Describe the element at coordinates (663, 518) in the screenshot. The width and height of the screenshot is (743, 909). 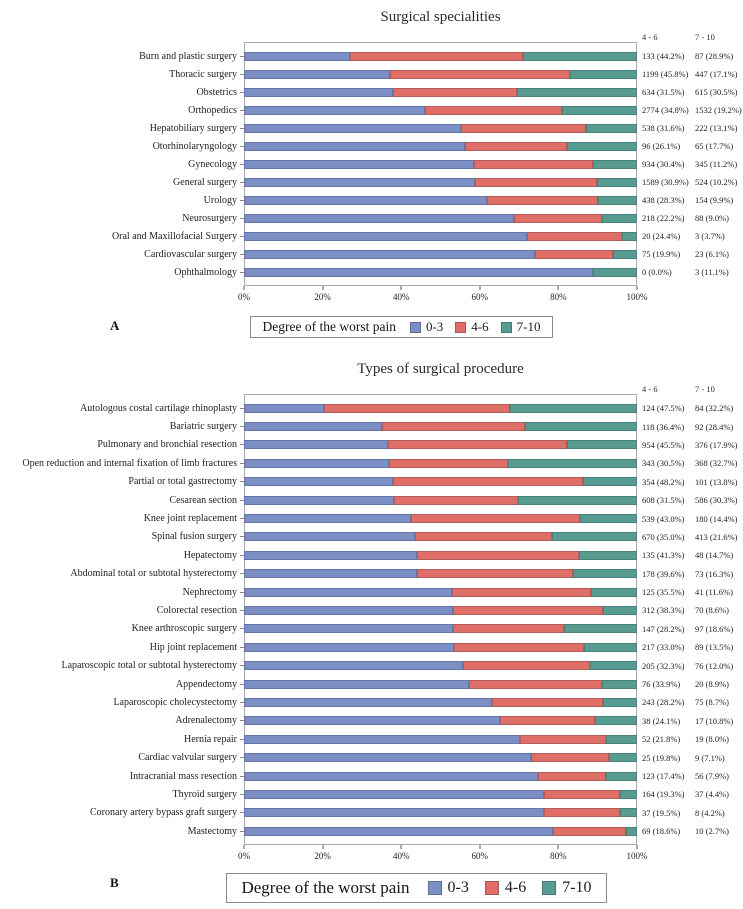
I see `count-4-6: 539 (43.0%)` at that location.